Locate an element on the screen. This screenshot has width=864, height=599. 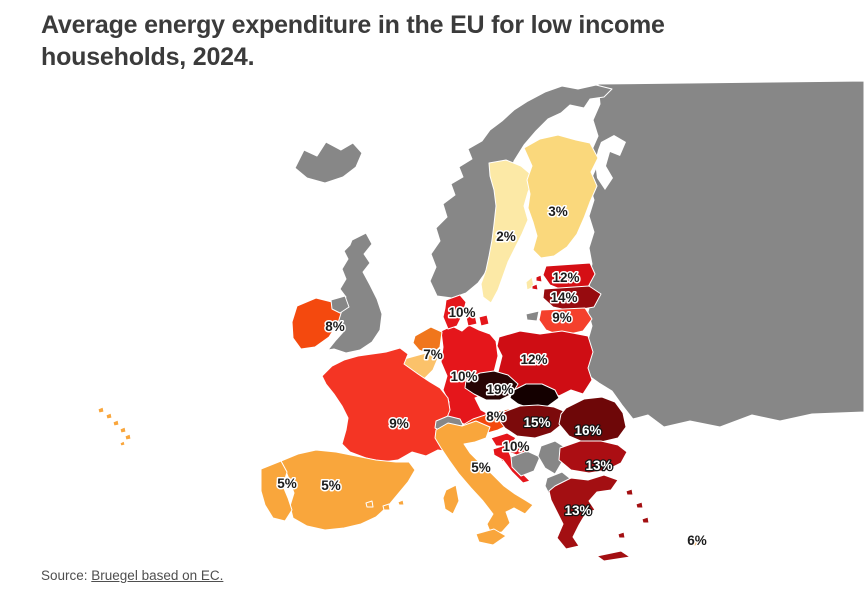
country-germany is located at coordinates (469, 375).